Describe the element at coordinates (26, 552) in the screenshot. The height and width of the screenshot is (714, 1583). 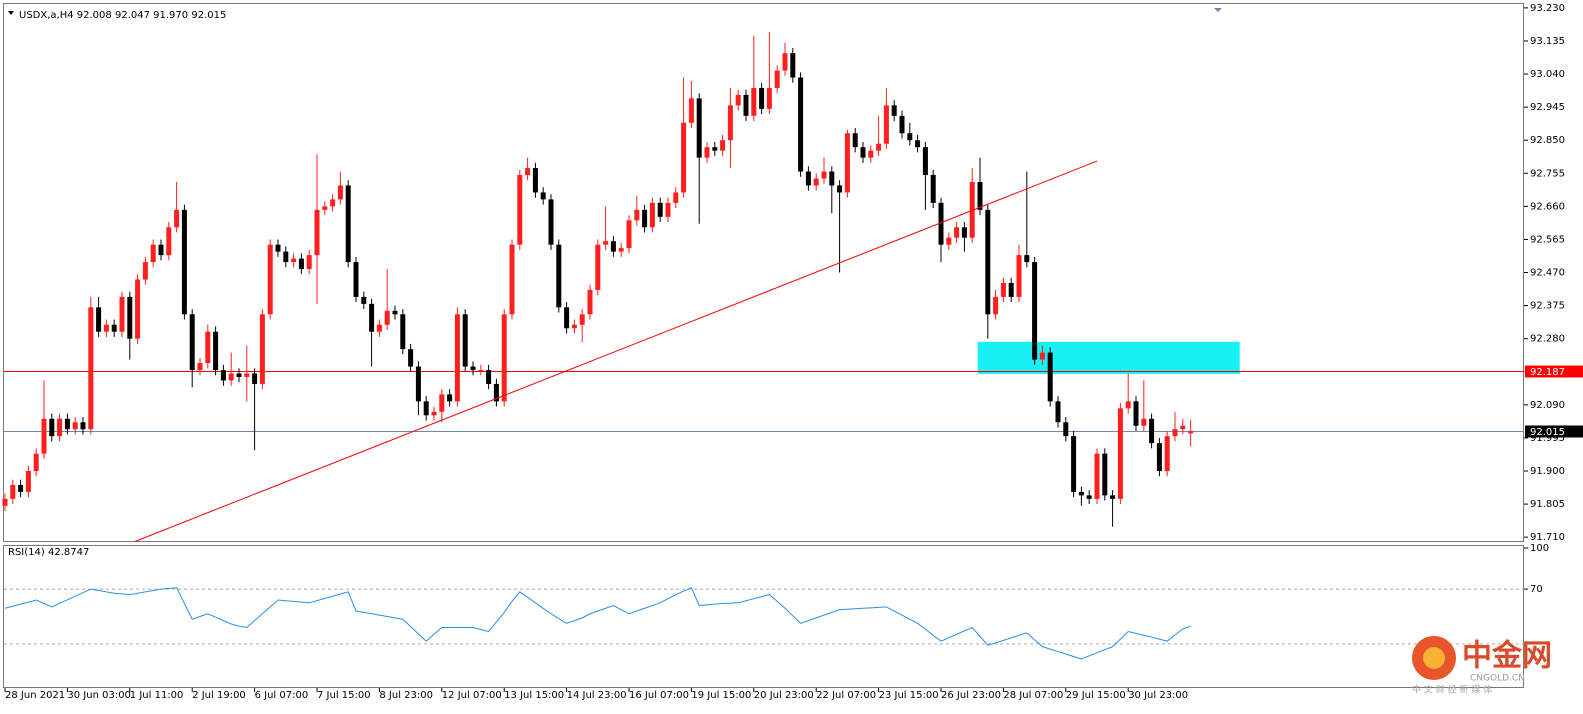
I see `rsi-title: RSI(14)` at that location.